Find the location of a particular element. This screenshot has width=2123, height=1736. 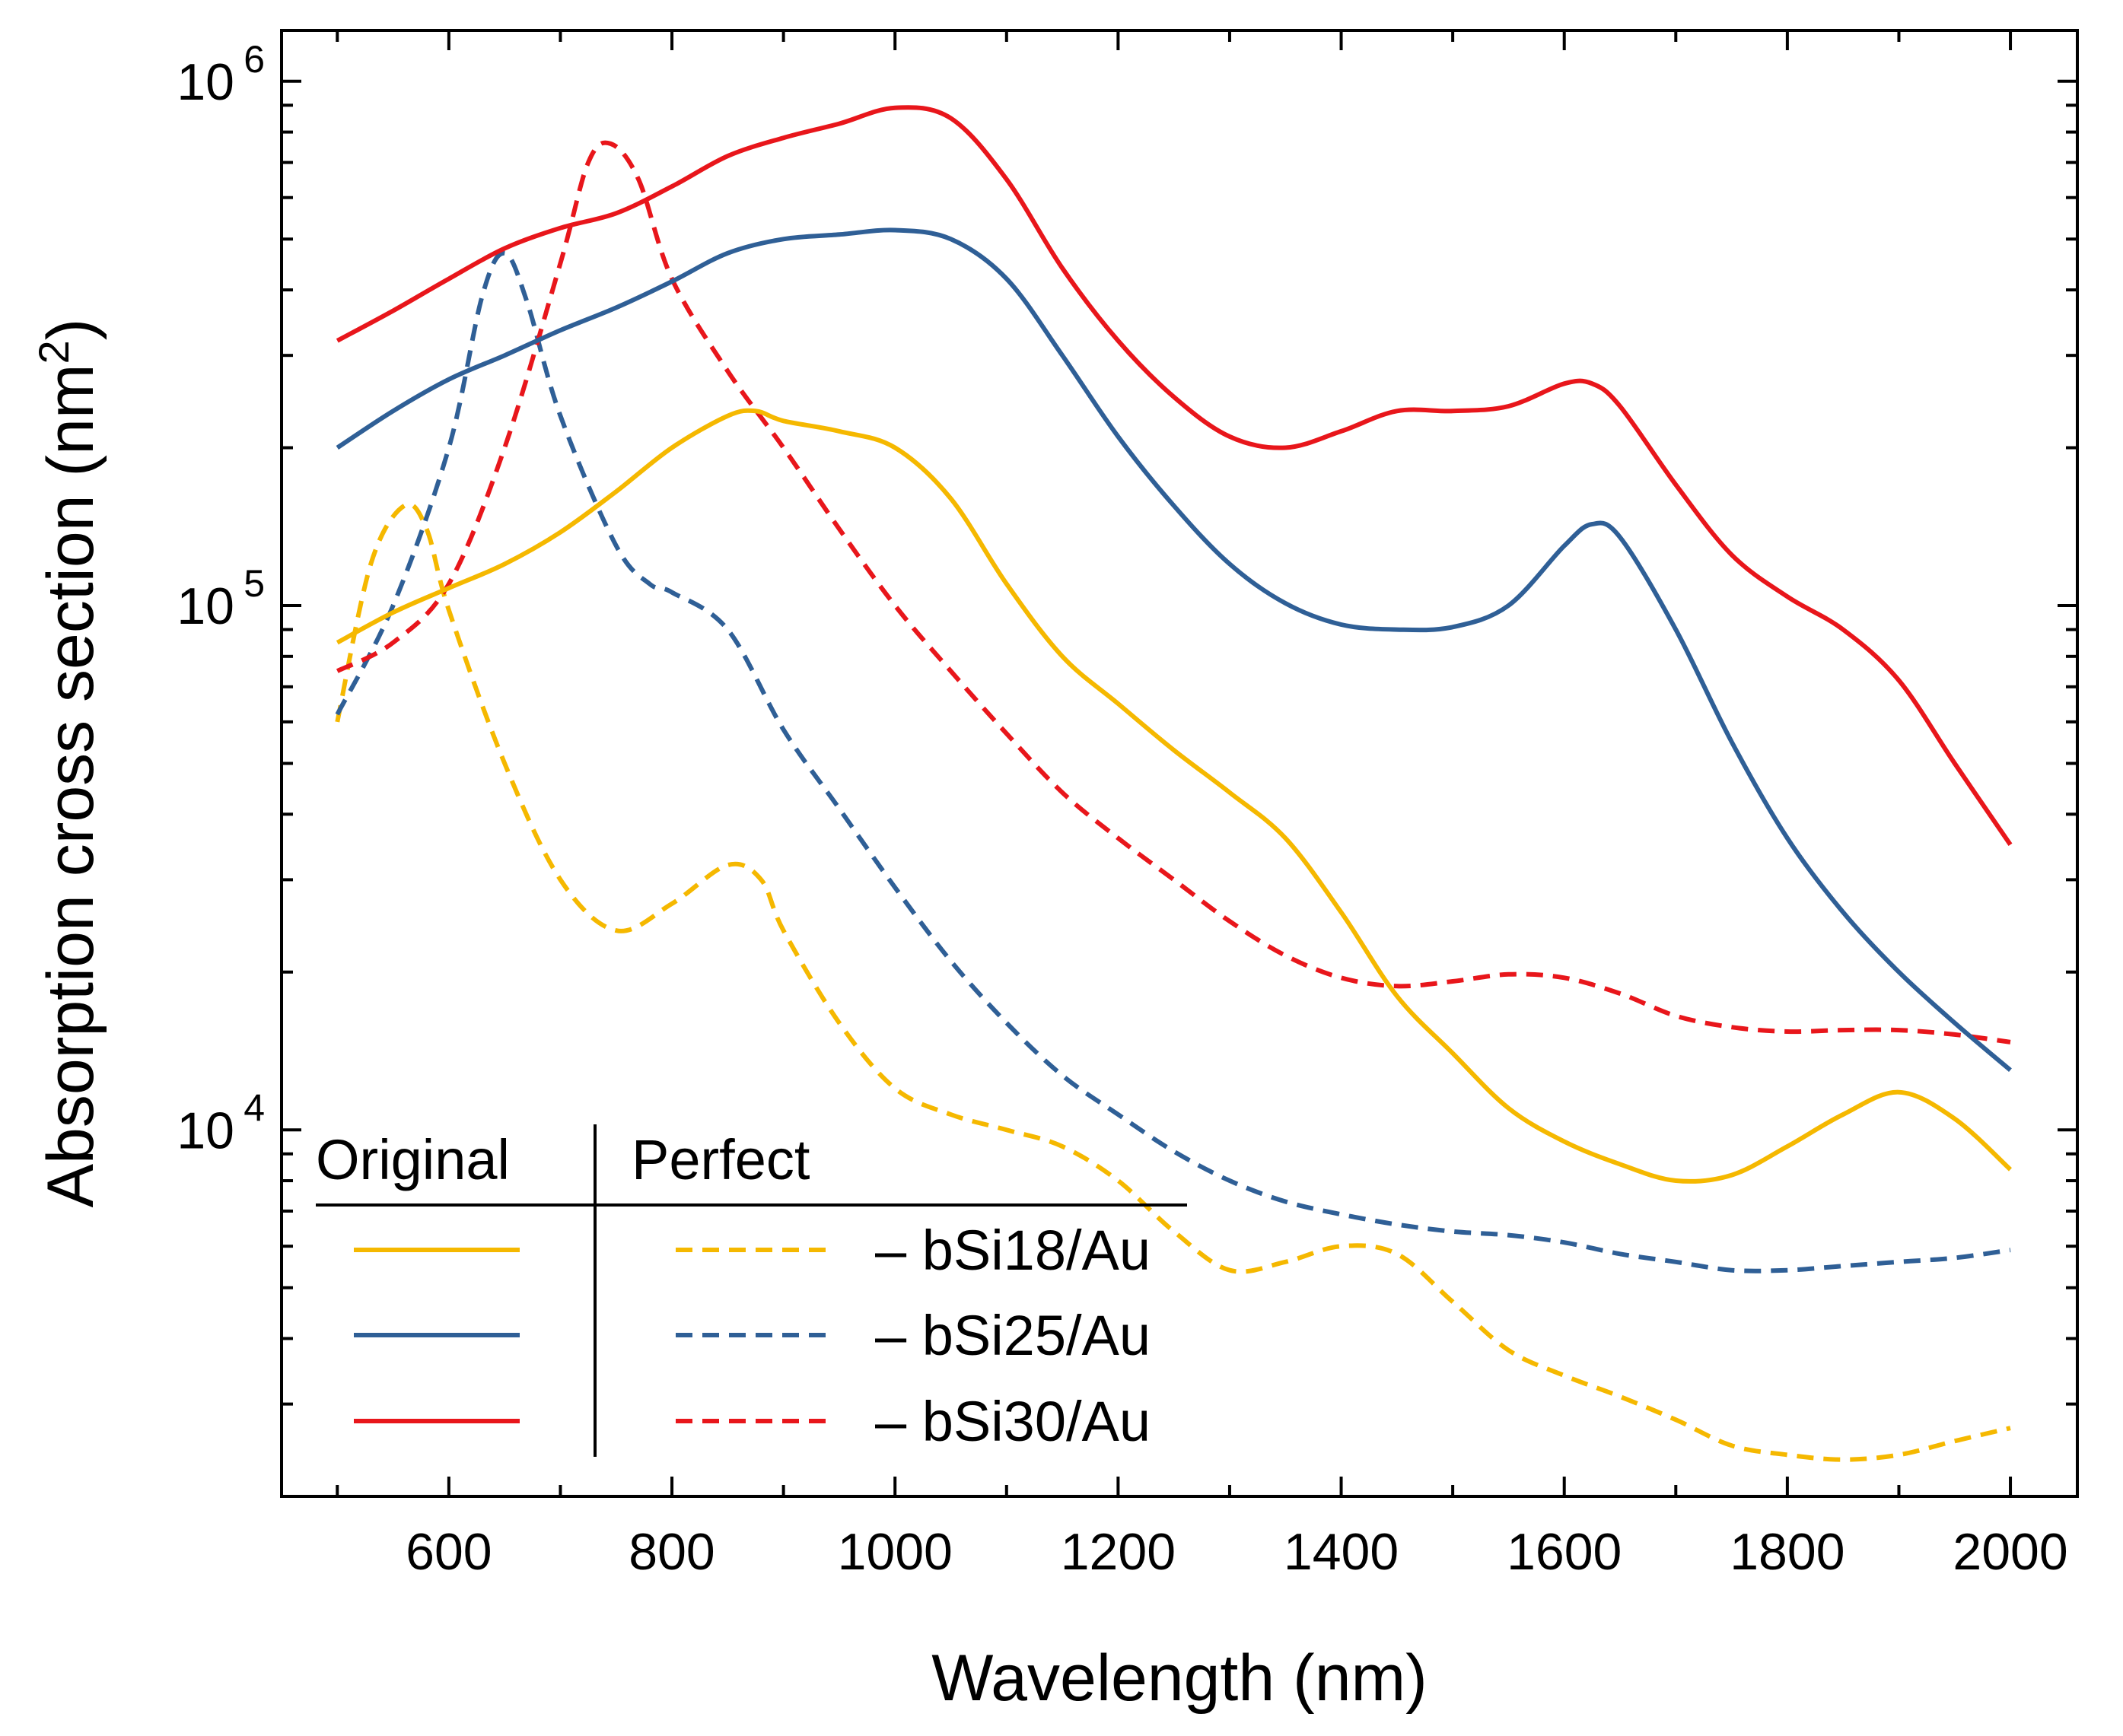

legend-label-bsi25-au: – bSi25/Au is located at coordinates (1013, 1335).